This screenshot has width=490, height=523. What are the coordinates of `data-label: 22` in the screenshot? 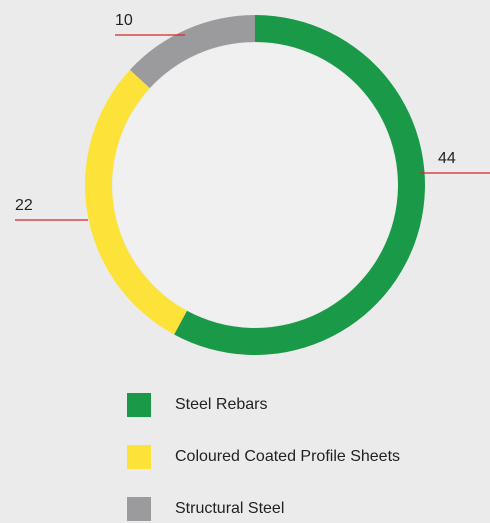 It's located at (24, 205).